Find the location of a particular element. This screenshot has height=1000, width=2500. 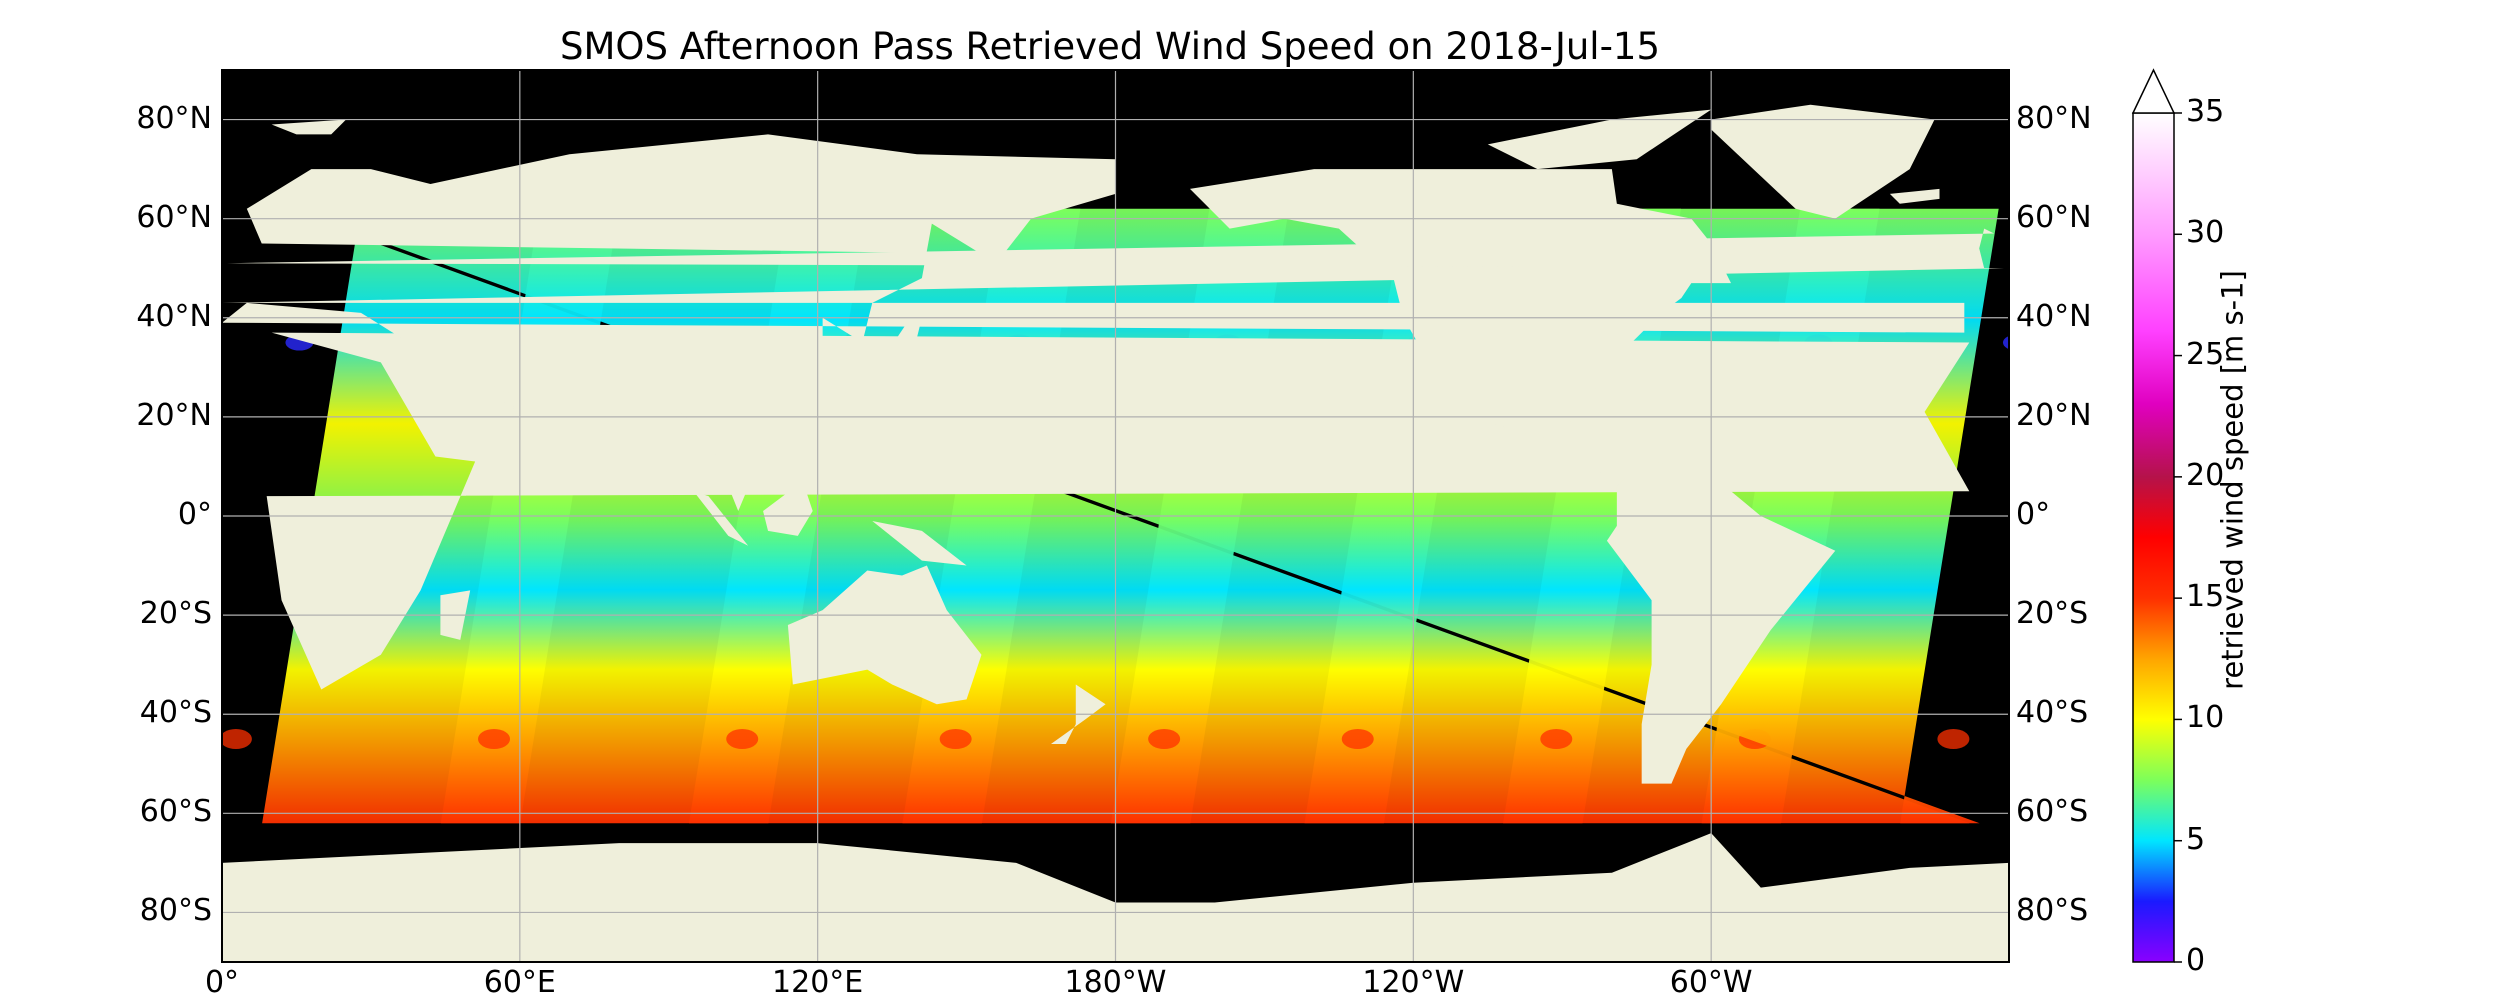

colorbar-tick-label: 30 is located at coordinates (2205, 233).